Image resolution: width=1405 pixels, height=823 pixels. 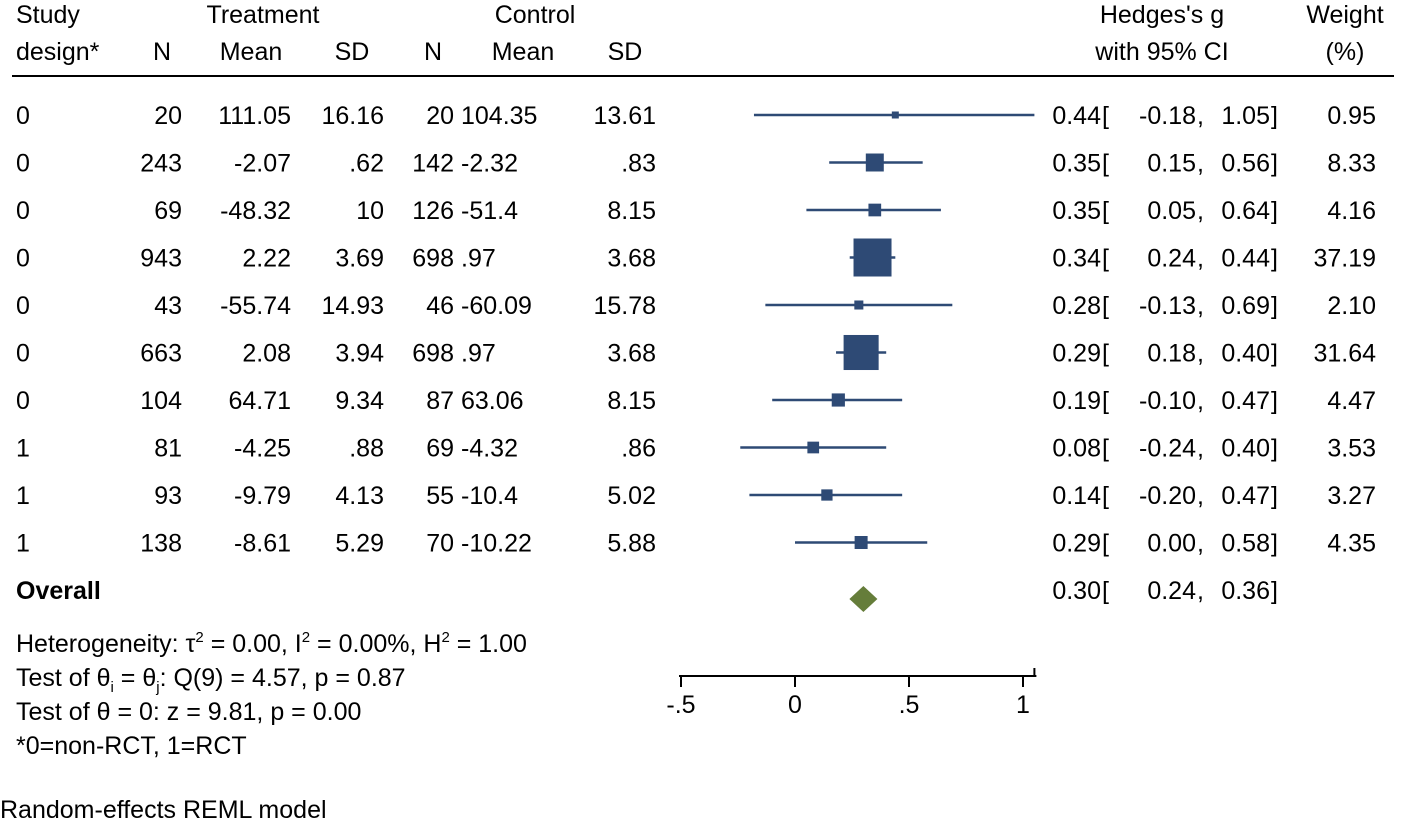 What do you see at coordinates (433, 211) in the screenshot?
I see `cell-c-n: 126` at bounding box center [433, 211].